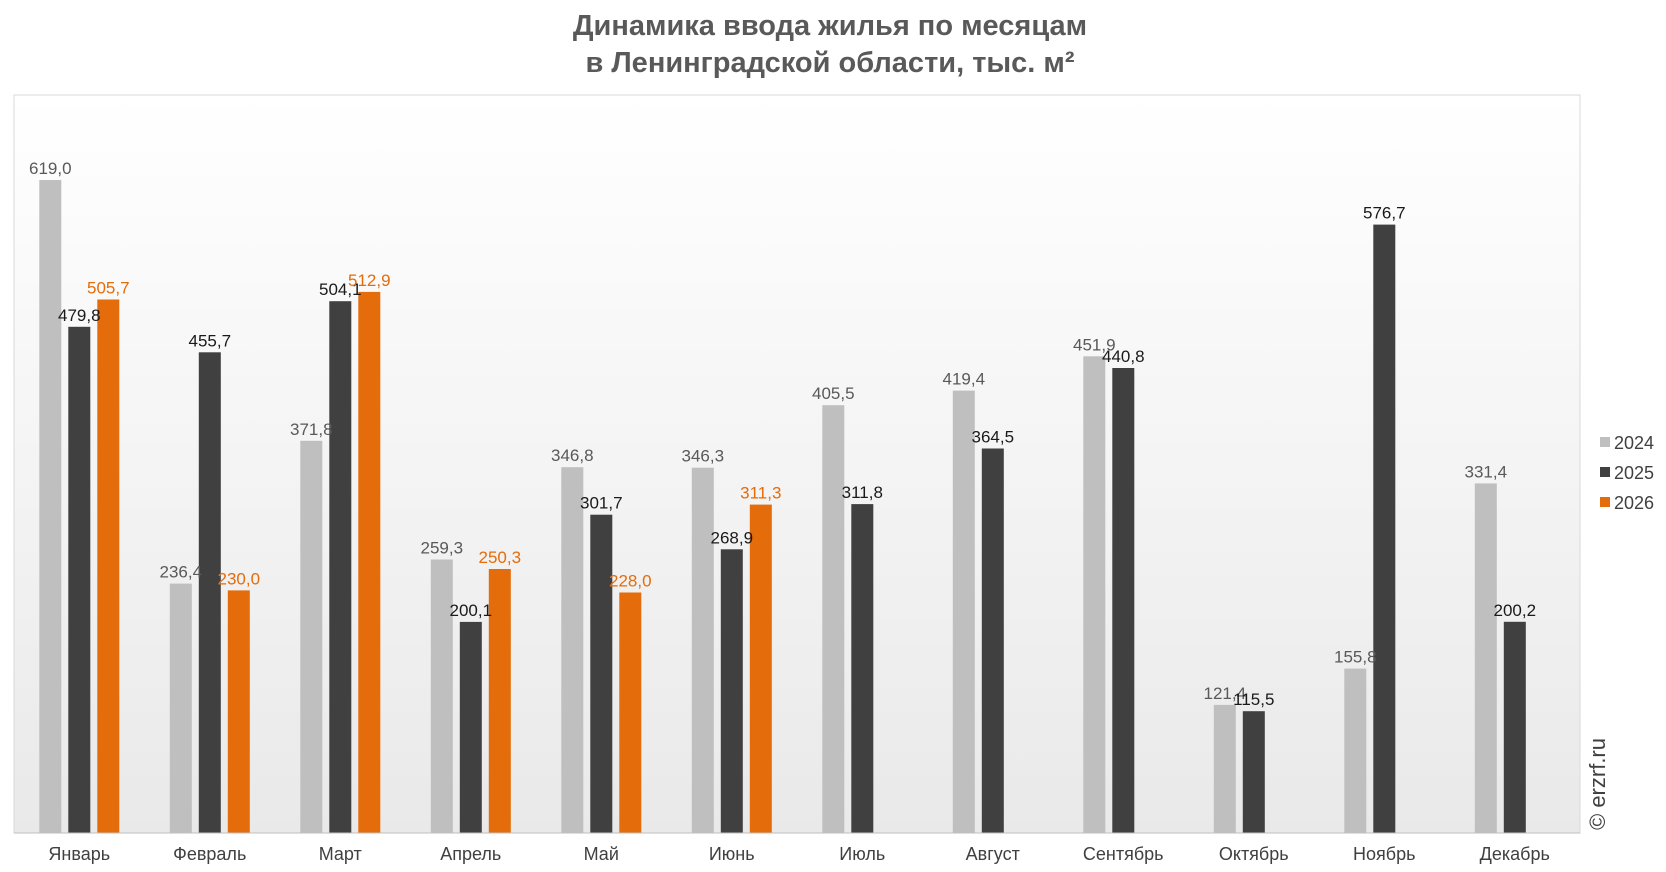 The height and width of the screenshot is (872, 1666). Describe the element at coordinates (830, 26) in the screenshot. I see `chart-title: Динамика ввода жилья по месяцам` at that location.